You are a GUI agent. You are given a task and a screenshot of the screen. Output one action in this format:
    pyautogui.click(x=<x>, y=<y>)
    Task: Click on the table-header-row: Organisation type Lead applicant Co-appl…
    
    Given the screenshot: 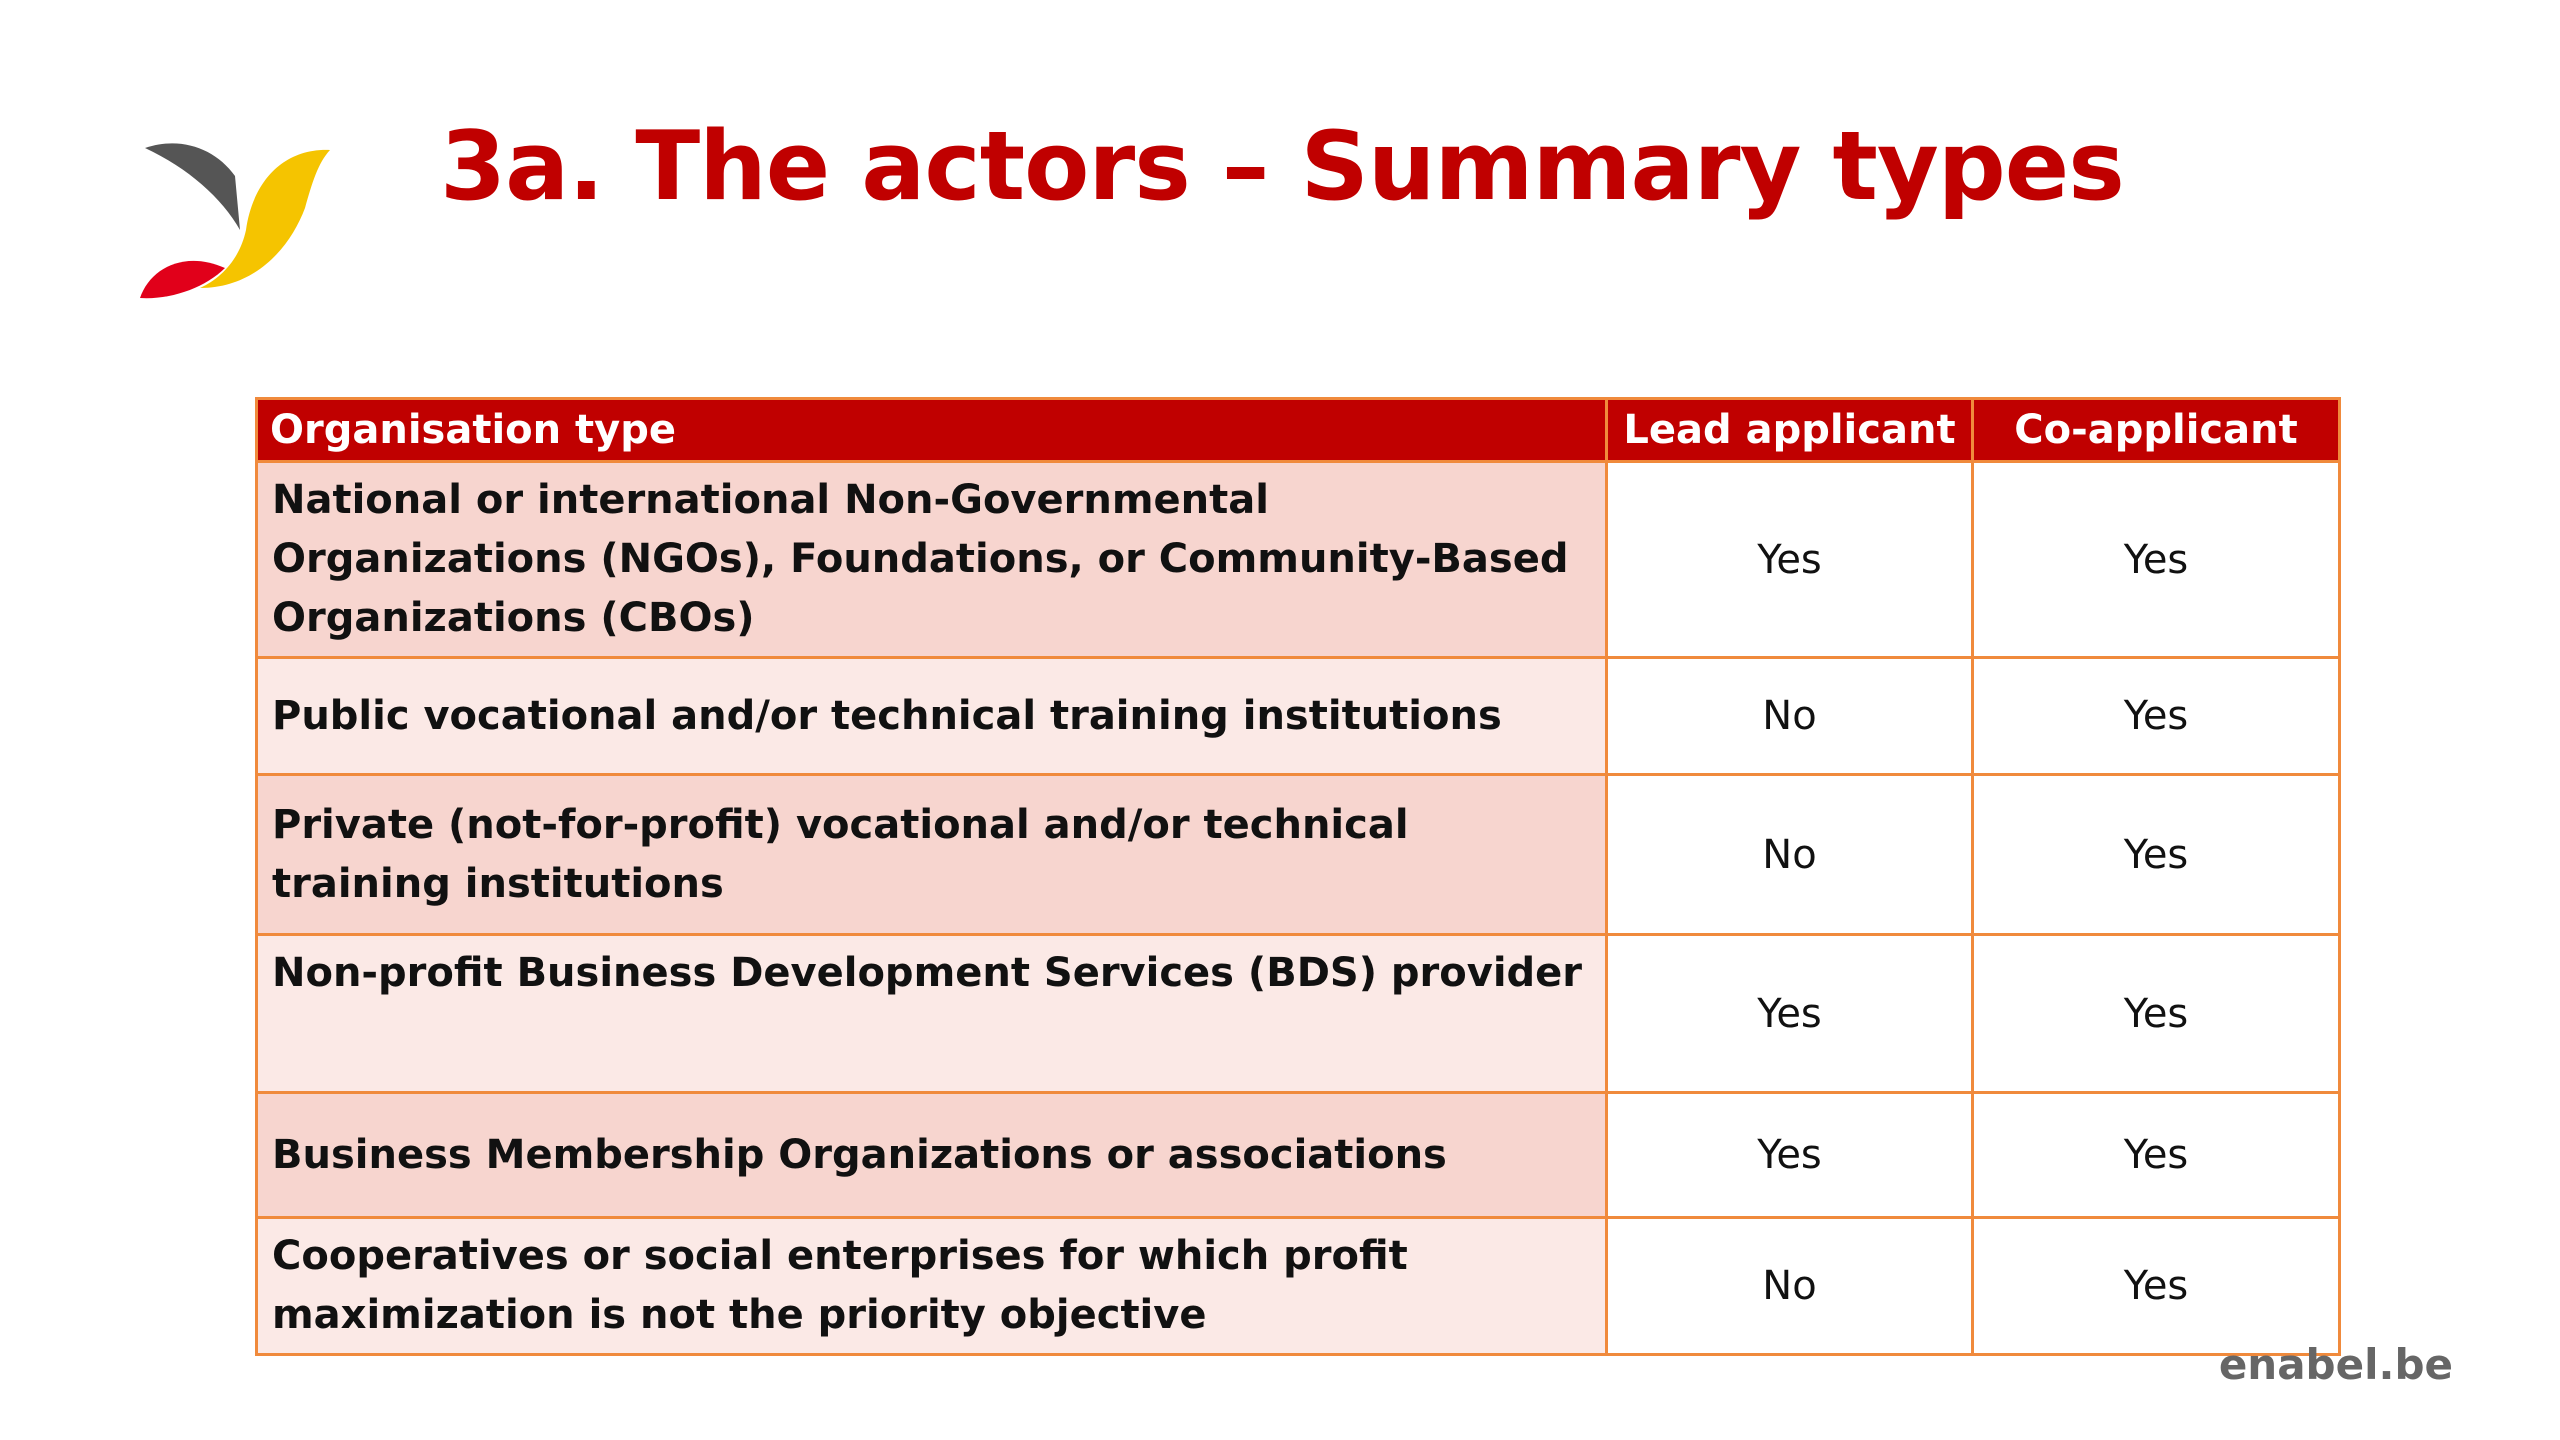 What is the action you would take?
    pyautogui.click(x=1298, y=430)
    